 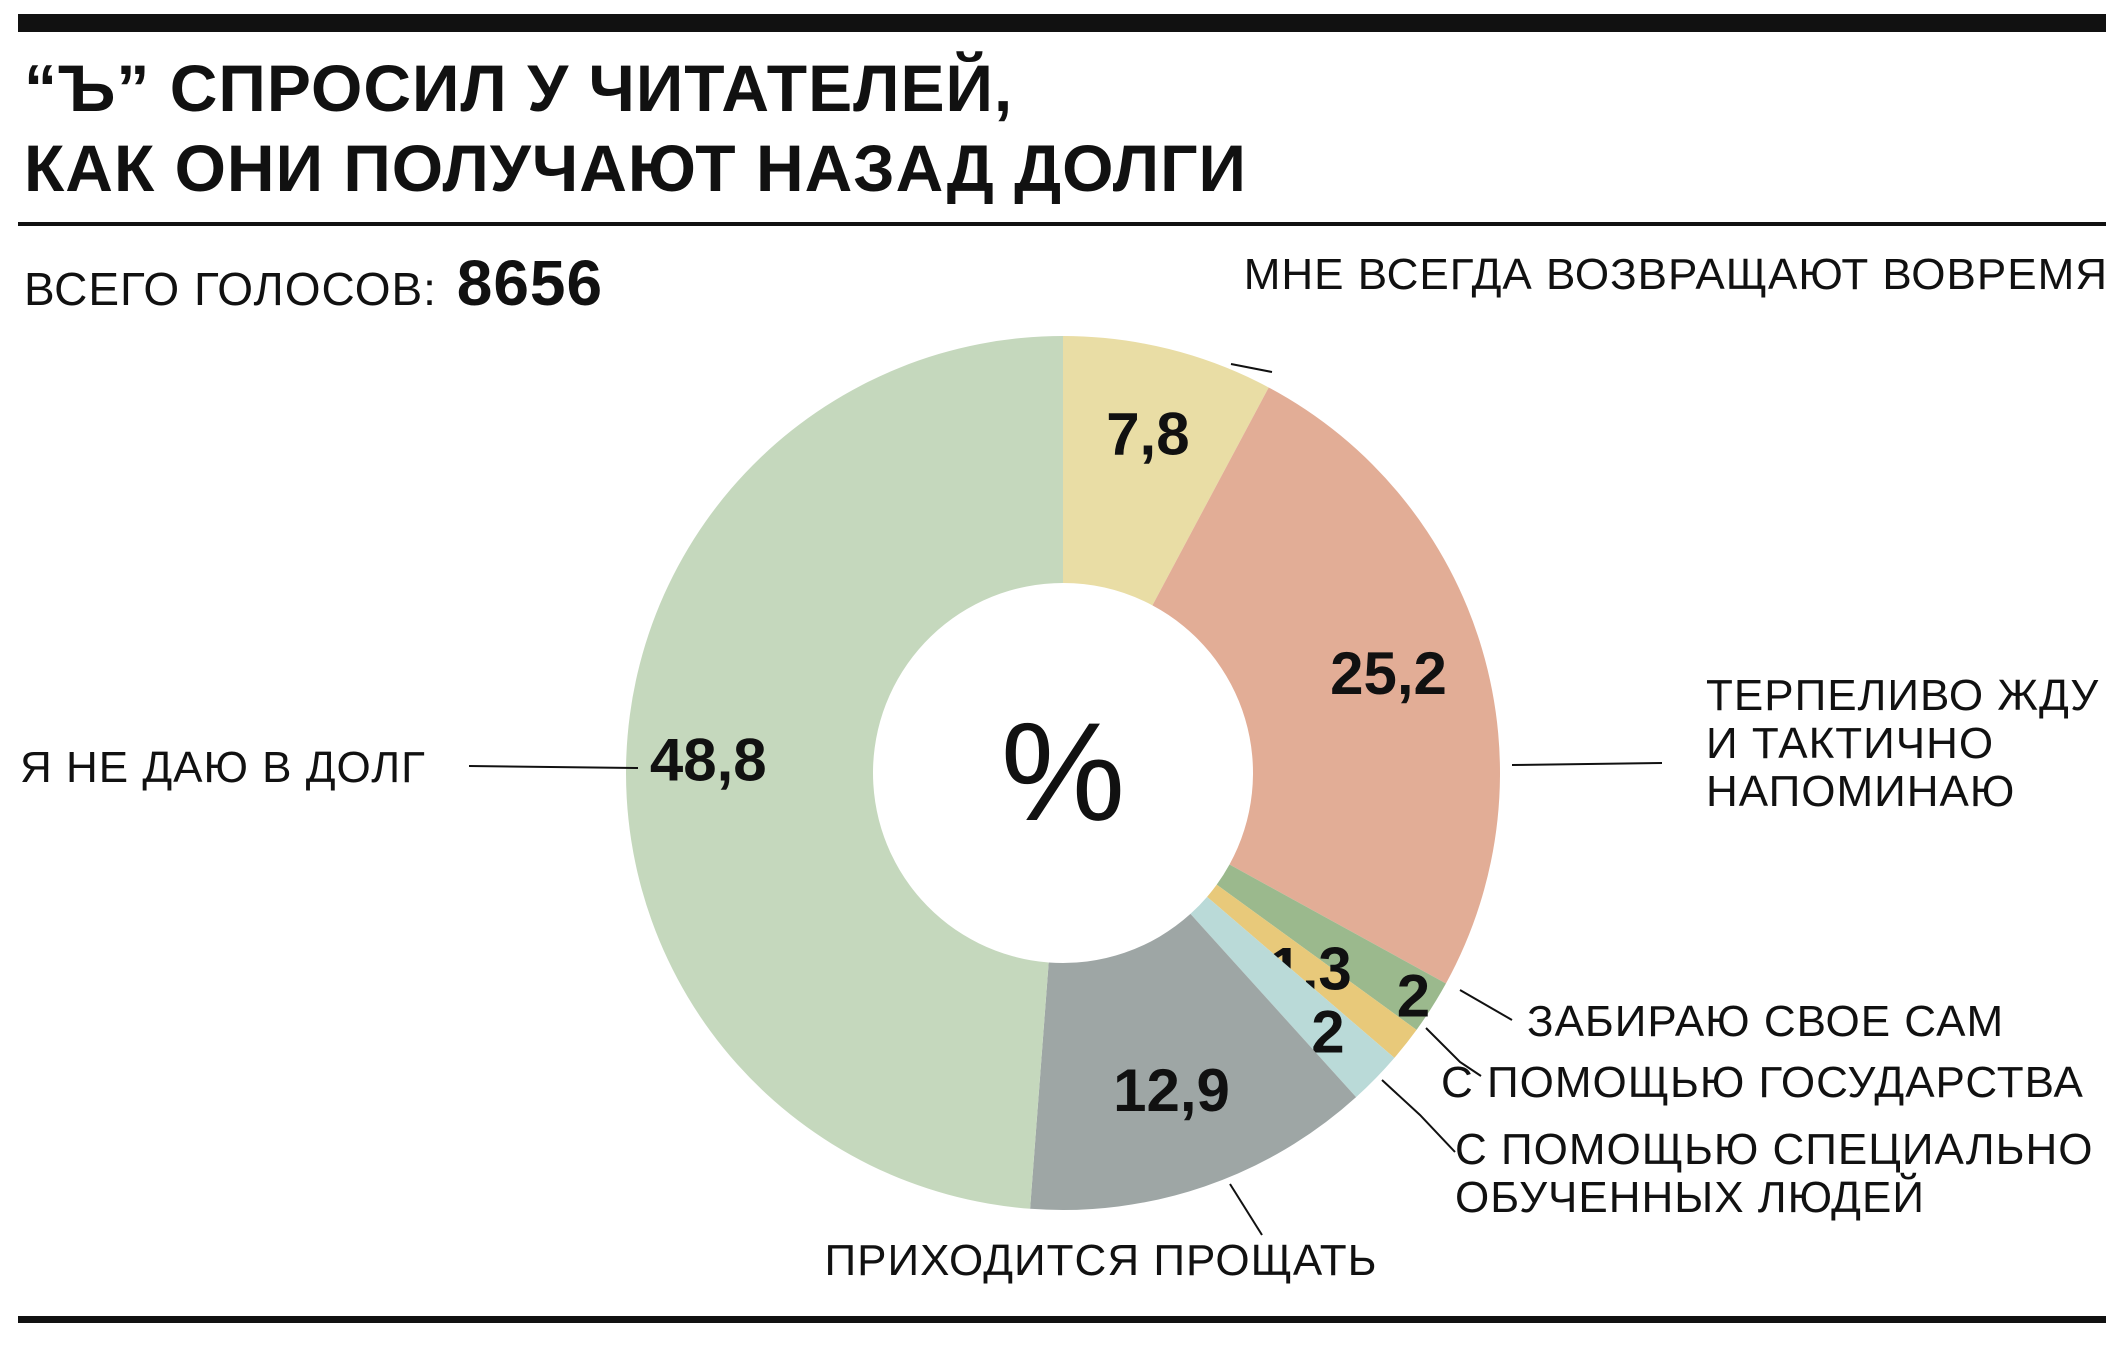 I want to click on slice-1-category-label: ТЕРПЕЛИВО ЖДУ И ТАКТИЧНО НАПОМИНАЮ, so click(x=1902, y=743).